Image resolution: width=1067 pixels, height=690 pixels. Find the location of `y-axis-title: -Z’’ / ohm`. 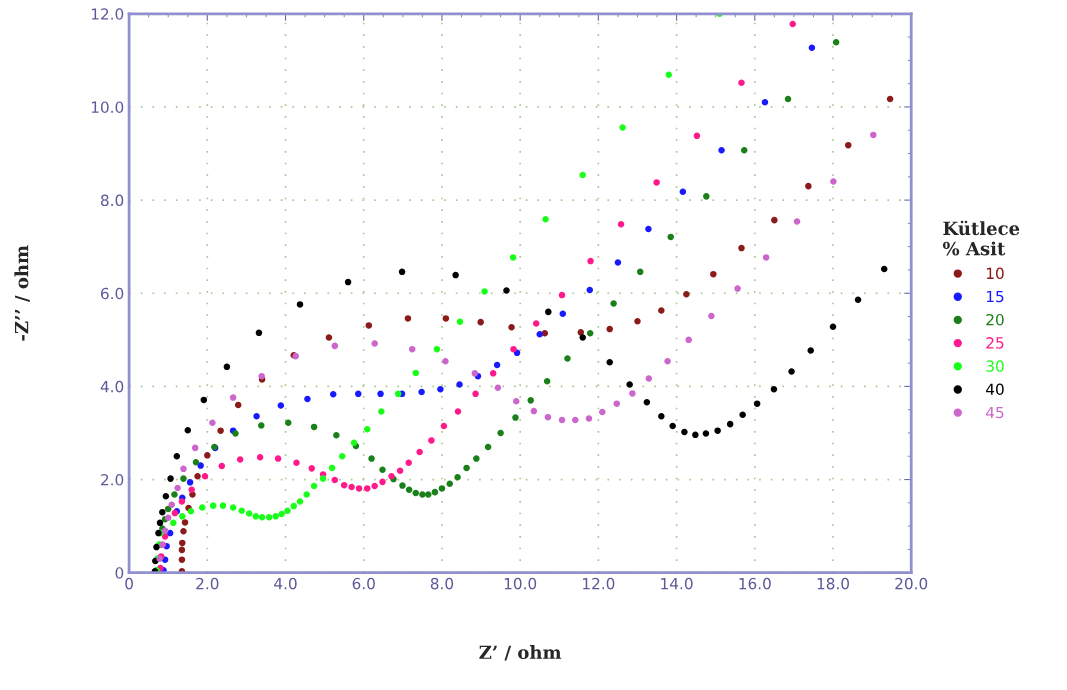

y-axis-title: -Z’’ / ohm is located at coordinates (22, 293).